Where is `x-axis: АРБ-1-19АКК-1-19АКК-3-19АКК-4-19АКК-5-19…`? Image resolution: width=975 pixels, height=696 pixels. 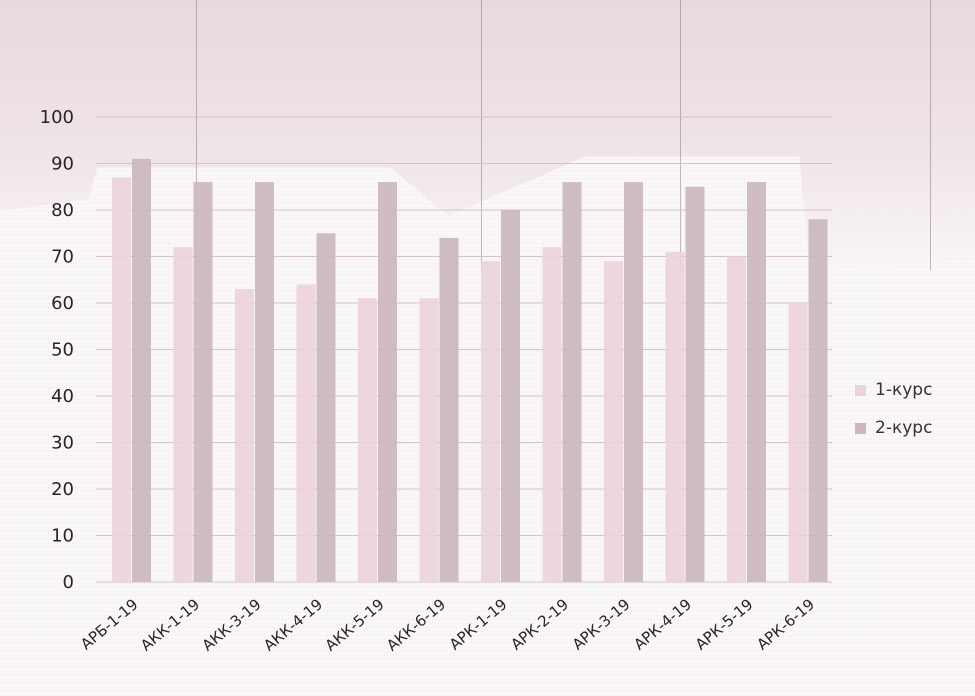
x-axis: АРБ-1-19АКК-1-19АКК-3-19АКК-4-19АКК-5-19… is located at coordinates (447, 624).